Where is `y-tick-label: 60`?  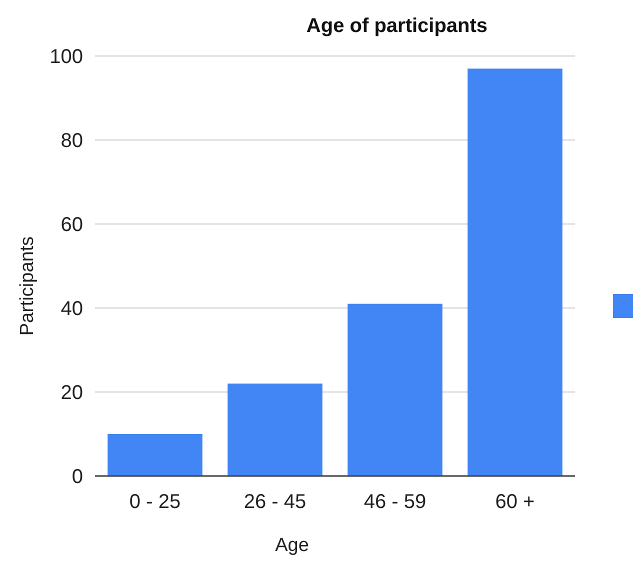
y-tick-label: 60 is located at coordinates (71, 225).